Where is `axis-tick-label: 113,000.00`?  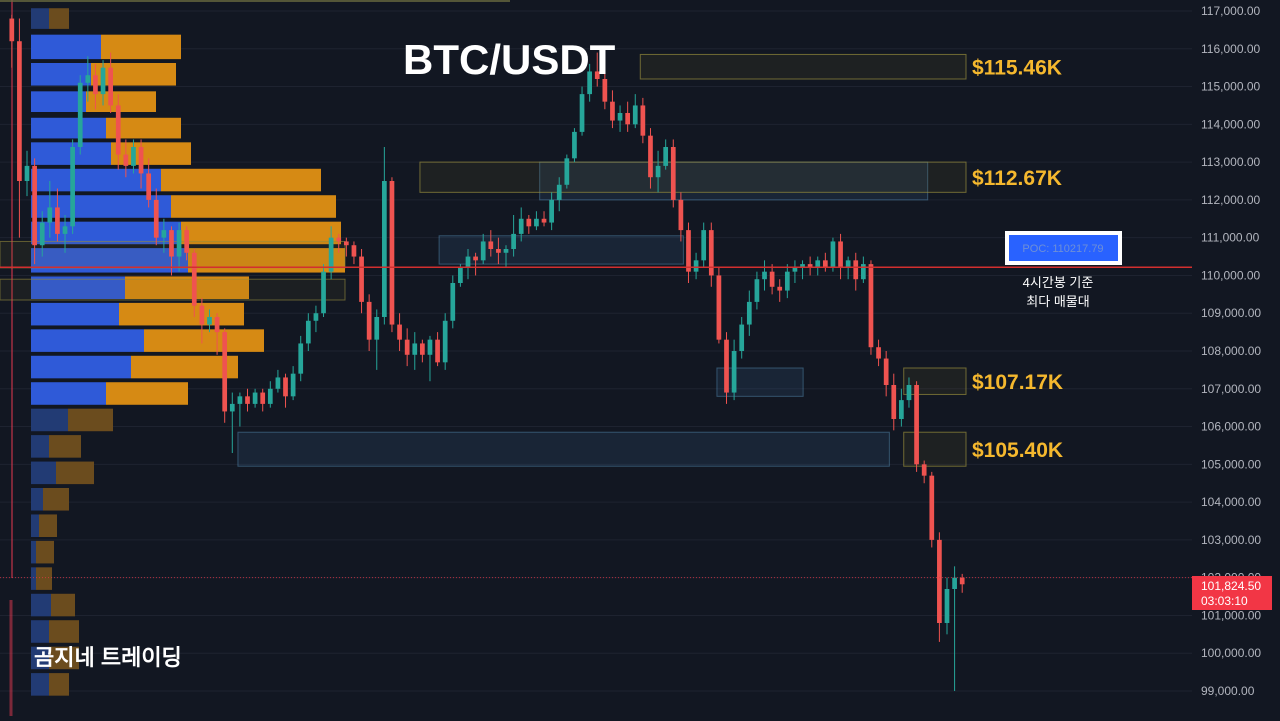 axis-tick-label: 113,000.00 is located at coordinates (1230, 162).